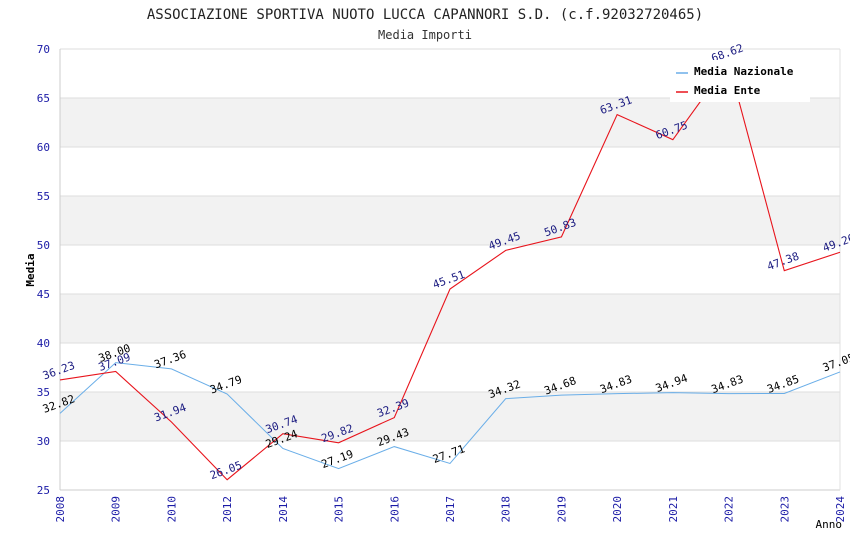 Image resolution: width=850 pixels, height=550 pixels. Describe the element at coordinates (840, 509) in the screenshot. I see `x-tick-label: 2024` at that location.